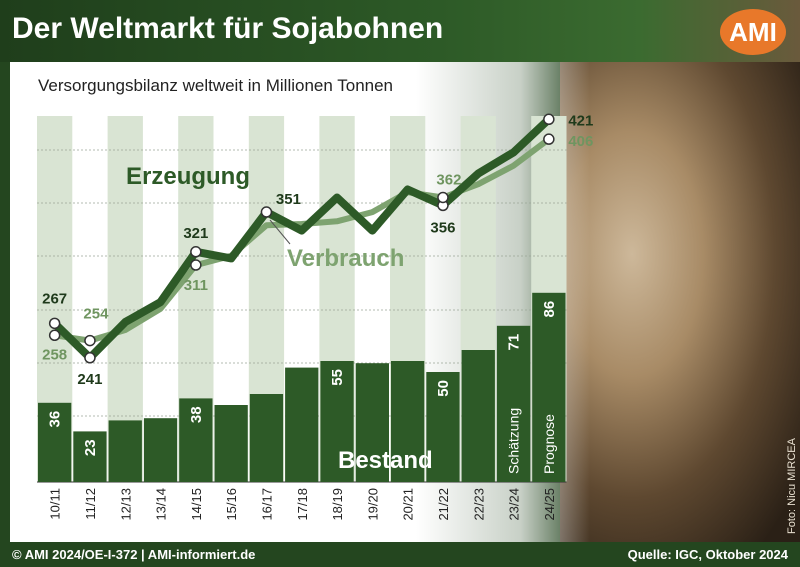 This screenshot has width=800, height=567. I want to click on page-title: Der Weltmarkt für Sojabohnen, so click(228, 28).